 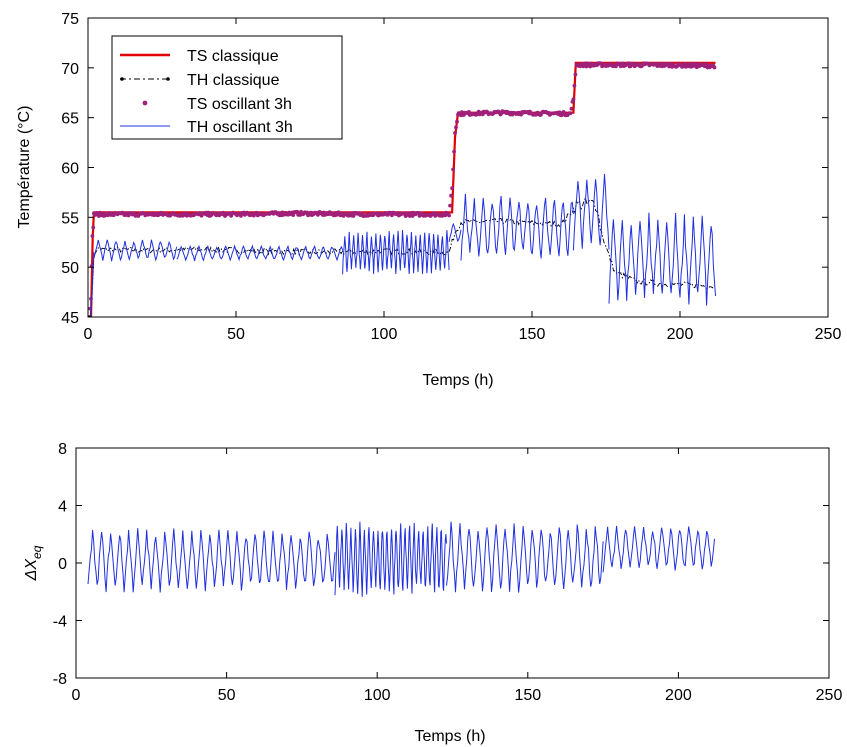 What do you see at coordinates (70, 69) in the screenshot?
I see `y-tick-label: 70` at bounding box center [70, 69].